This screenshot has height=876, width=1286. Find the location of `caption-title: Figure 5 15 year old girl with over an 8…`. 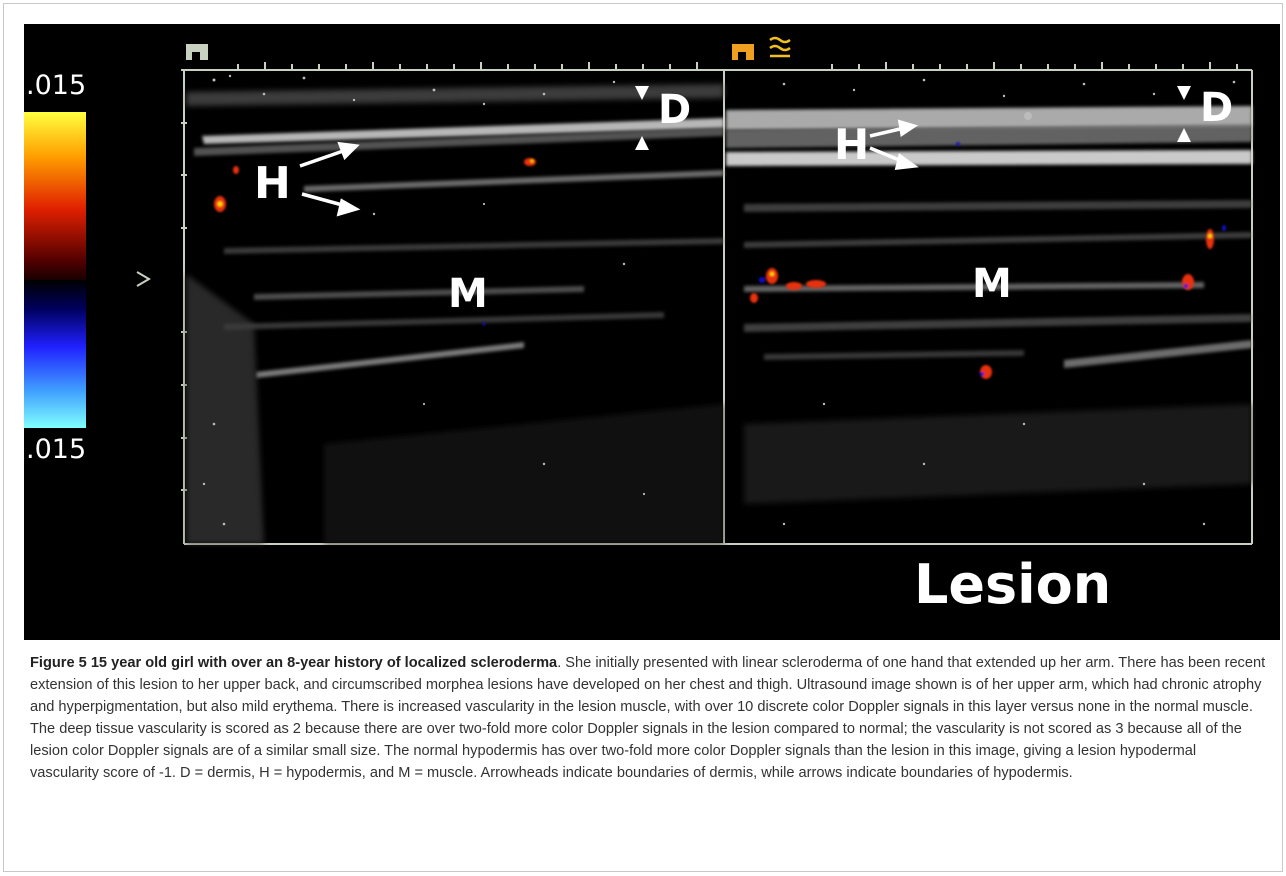

caption-title: Figure 5 15 year old girl with over an 8… is located at coordinates (294, 663).